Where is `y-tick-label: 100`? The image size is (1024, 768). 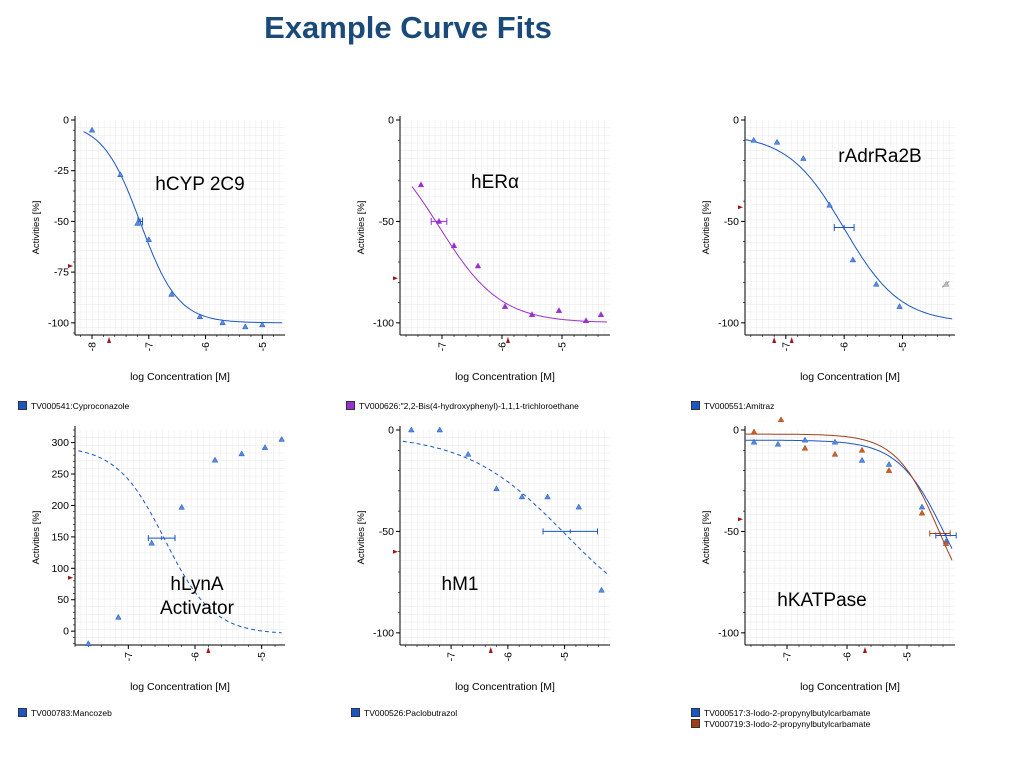
y-tick-label: 100 is located at coordinates (60, 569).